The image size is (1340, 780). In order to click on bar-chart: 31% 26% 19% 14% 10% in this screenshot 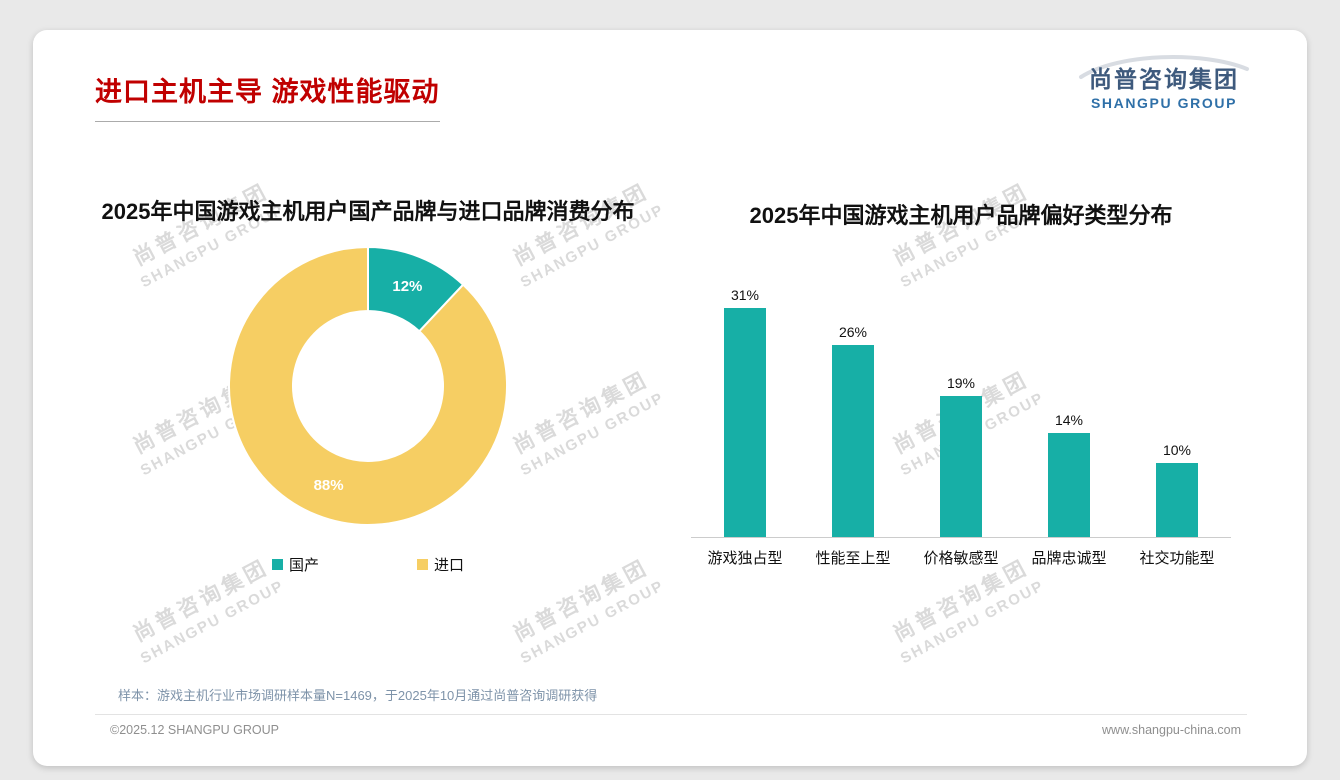, I will do `click(961, 410)`.